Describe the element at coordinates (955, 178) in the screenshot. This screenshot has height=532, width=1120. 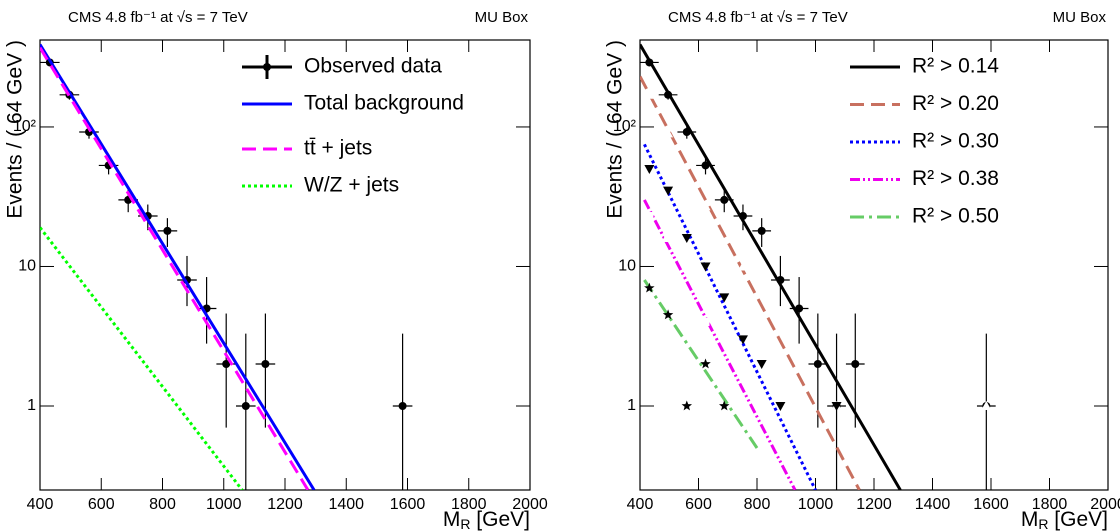
I see `legend-label: R² > 0.38` at that location.